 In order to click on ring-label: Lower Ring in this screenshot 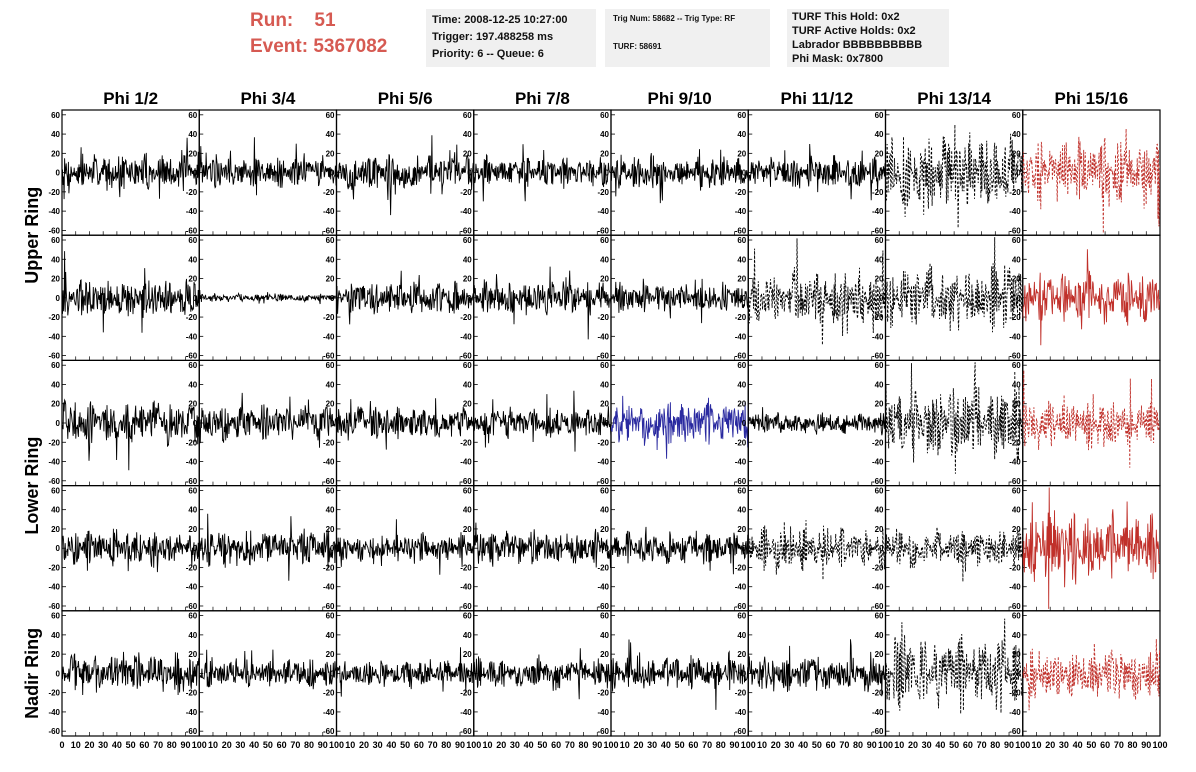, I will do `click(32, 486)`.